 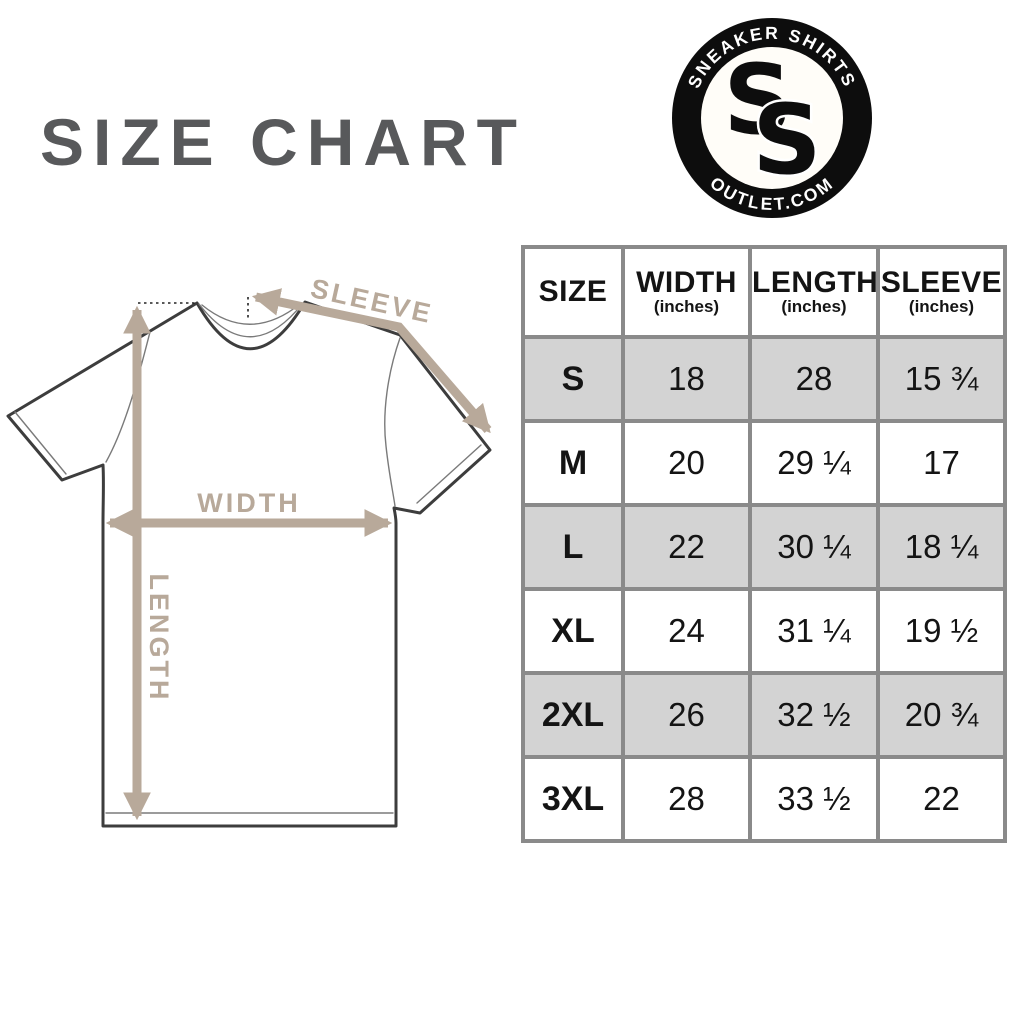 I want to click on sleeve-arrow, so click(x=371, y=361).